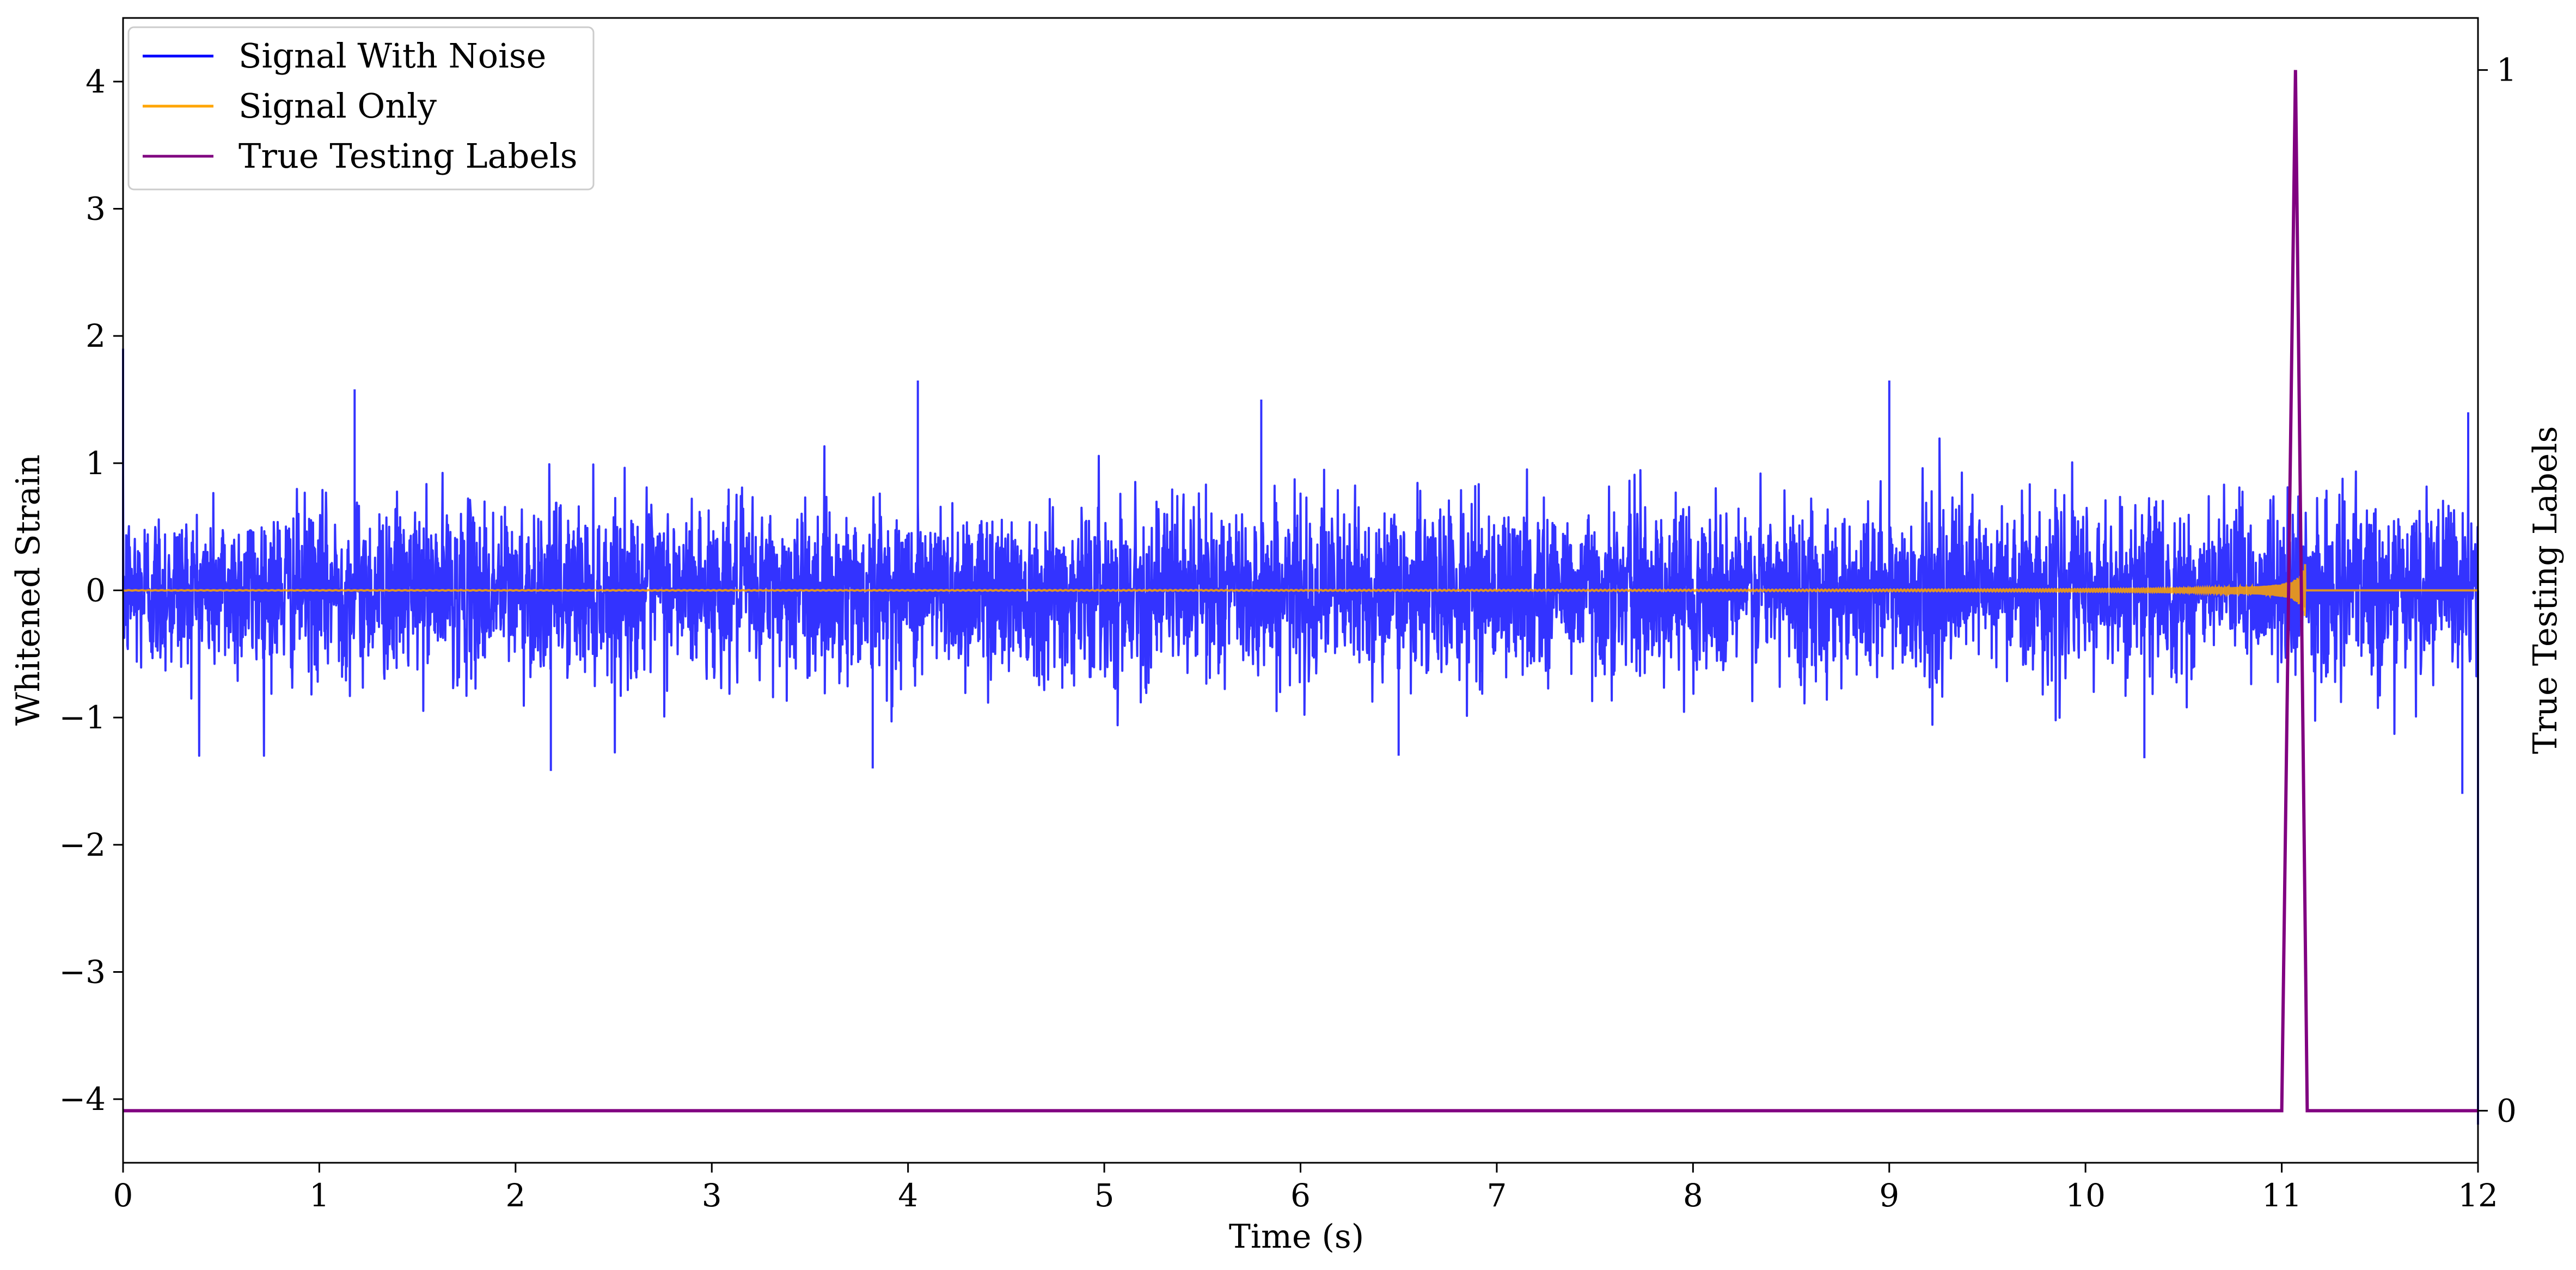 Image resolution: width=2576 pixels, height=1270 pixels. What do you see at coordinates (82, 972) in the screenshot?
I see `y-tick-label: −3` at bounding box center [82, 972].